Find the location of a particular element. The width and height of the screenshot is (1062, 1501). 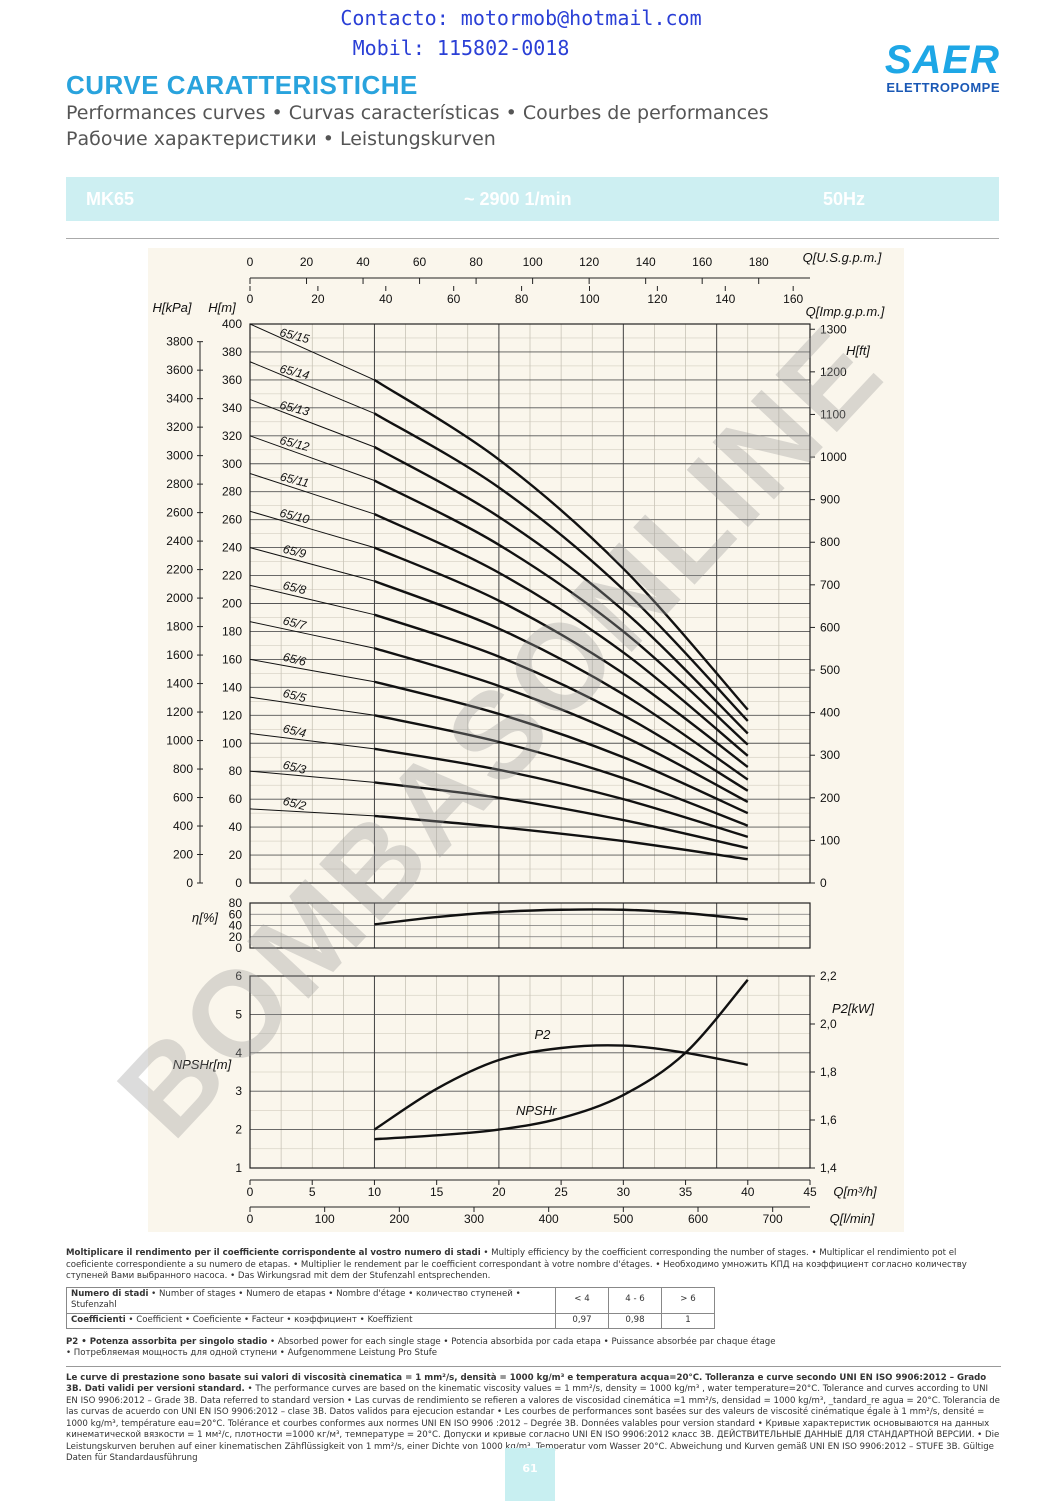

x-tick-label: 700 is located at coordinates (773, 1219).